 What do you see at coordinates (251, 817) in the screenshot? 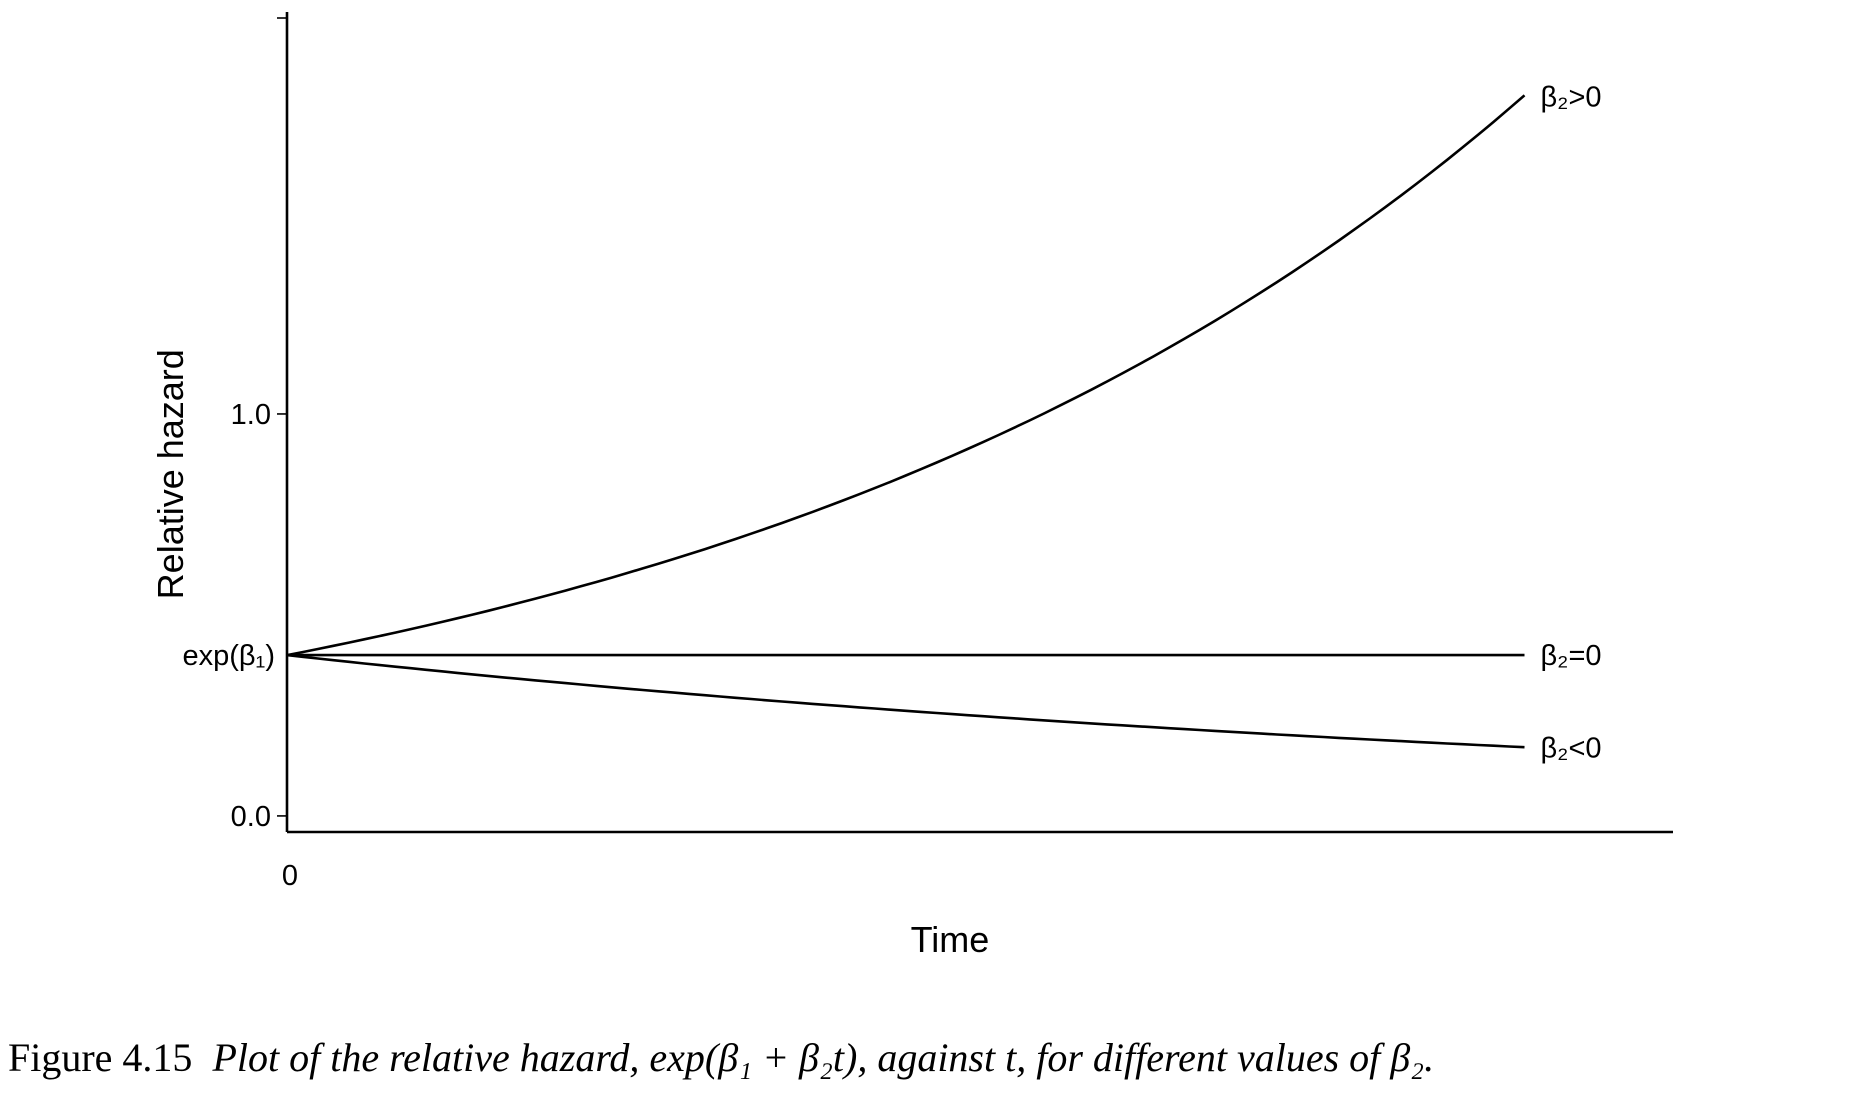
I see `y-tick-label: 0.0` at bounding box center [251, 817].